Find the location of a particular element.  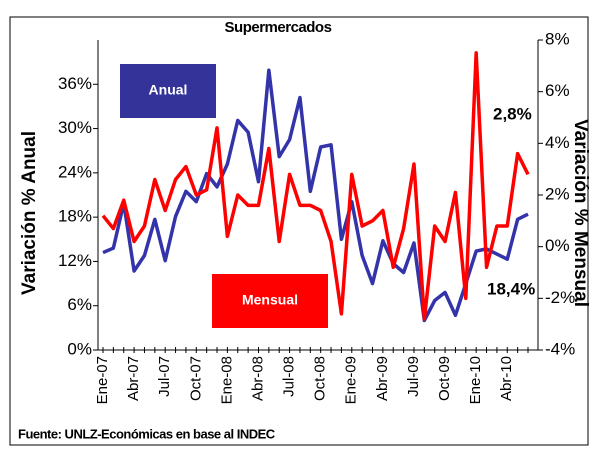

x-tick-label: Ene-10 is located at coordinates (475, 380).